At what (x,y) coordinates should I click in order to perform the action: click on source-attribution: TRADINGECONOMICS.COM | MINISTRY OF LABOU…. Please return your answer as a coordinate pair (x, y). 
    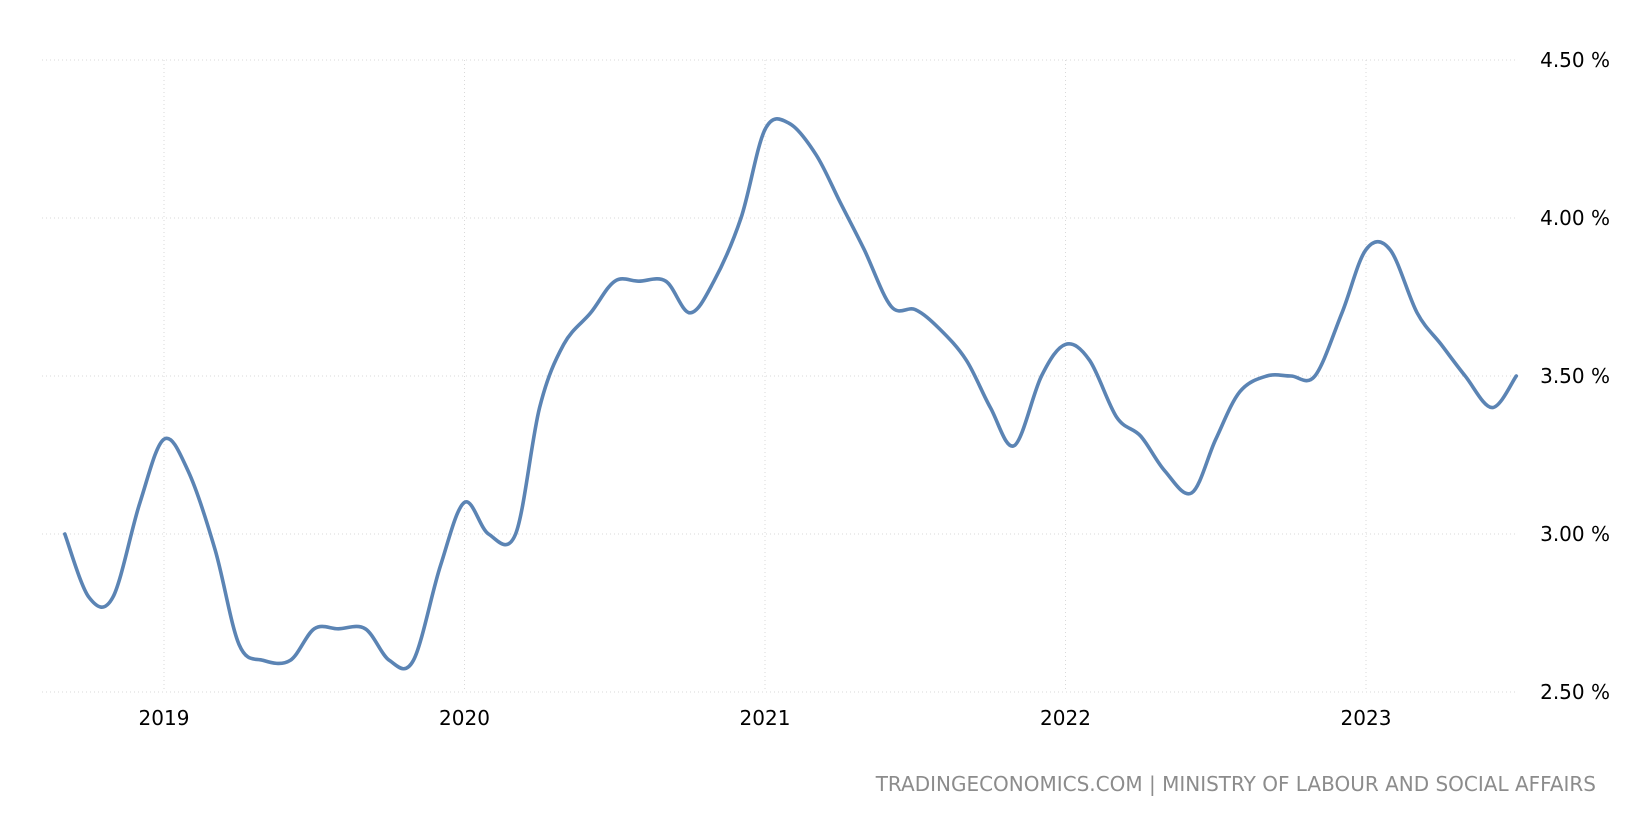
    Looking at the image, I should click on (1235, 784).